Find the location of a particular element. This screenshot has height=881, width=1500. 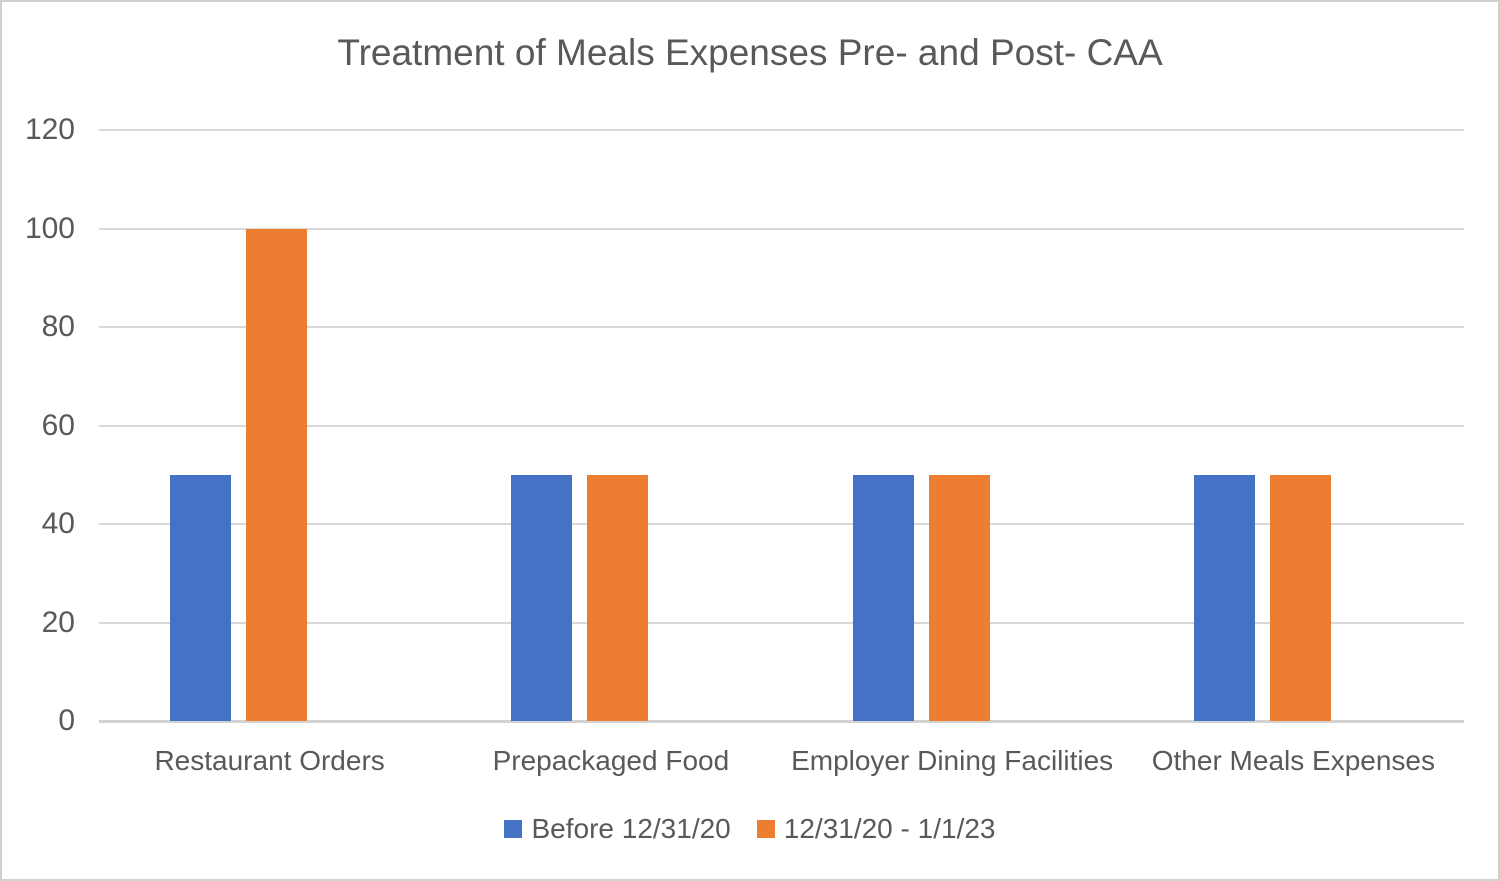

legend-item: 12/31/20 - 1/1/23 is located at coordinates (876, 829).